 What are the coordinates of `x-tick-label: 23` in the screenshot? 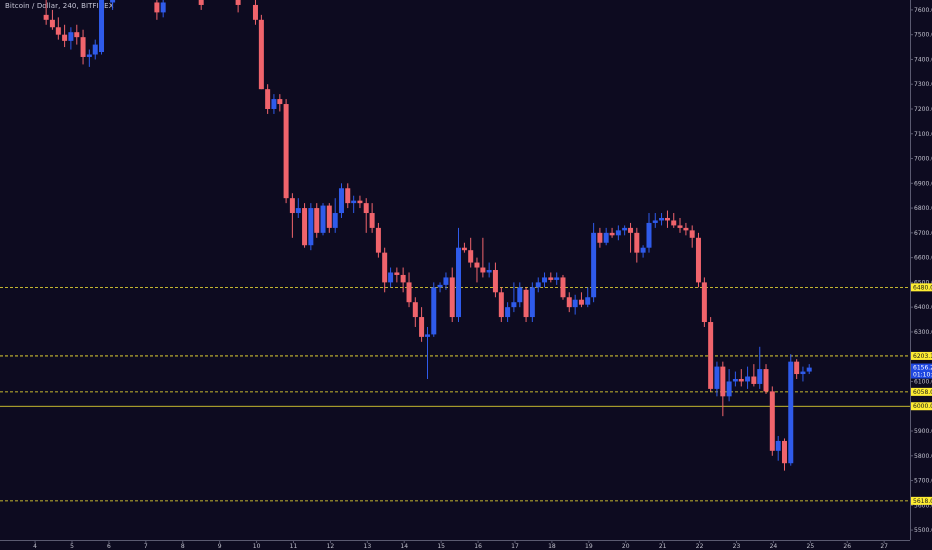 It's located at (737, 546).